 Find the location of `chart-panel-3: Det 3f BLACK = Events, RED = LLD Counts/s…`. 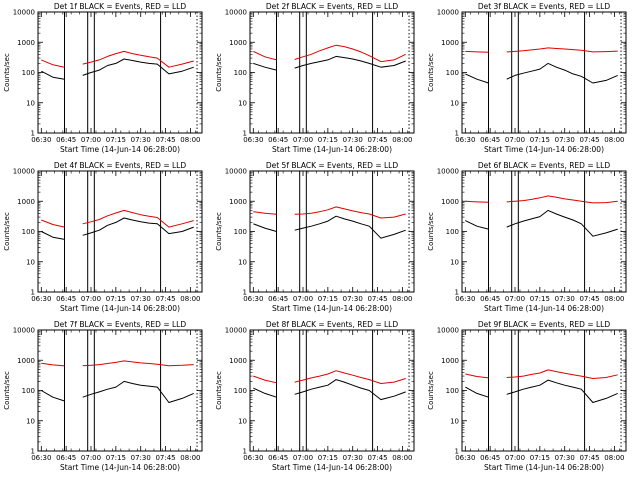

chart-panel-3: Det 3f BLACK = Events, RED = LLD Counts/s… is located at coordinates (527, 78).